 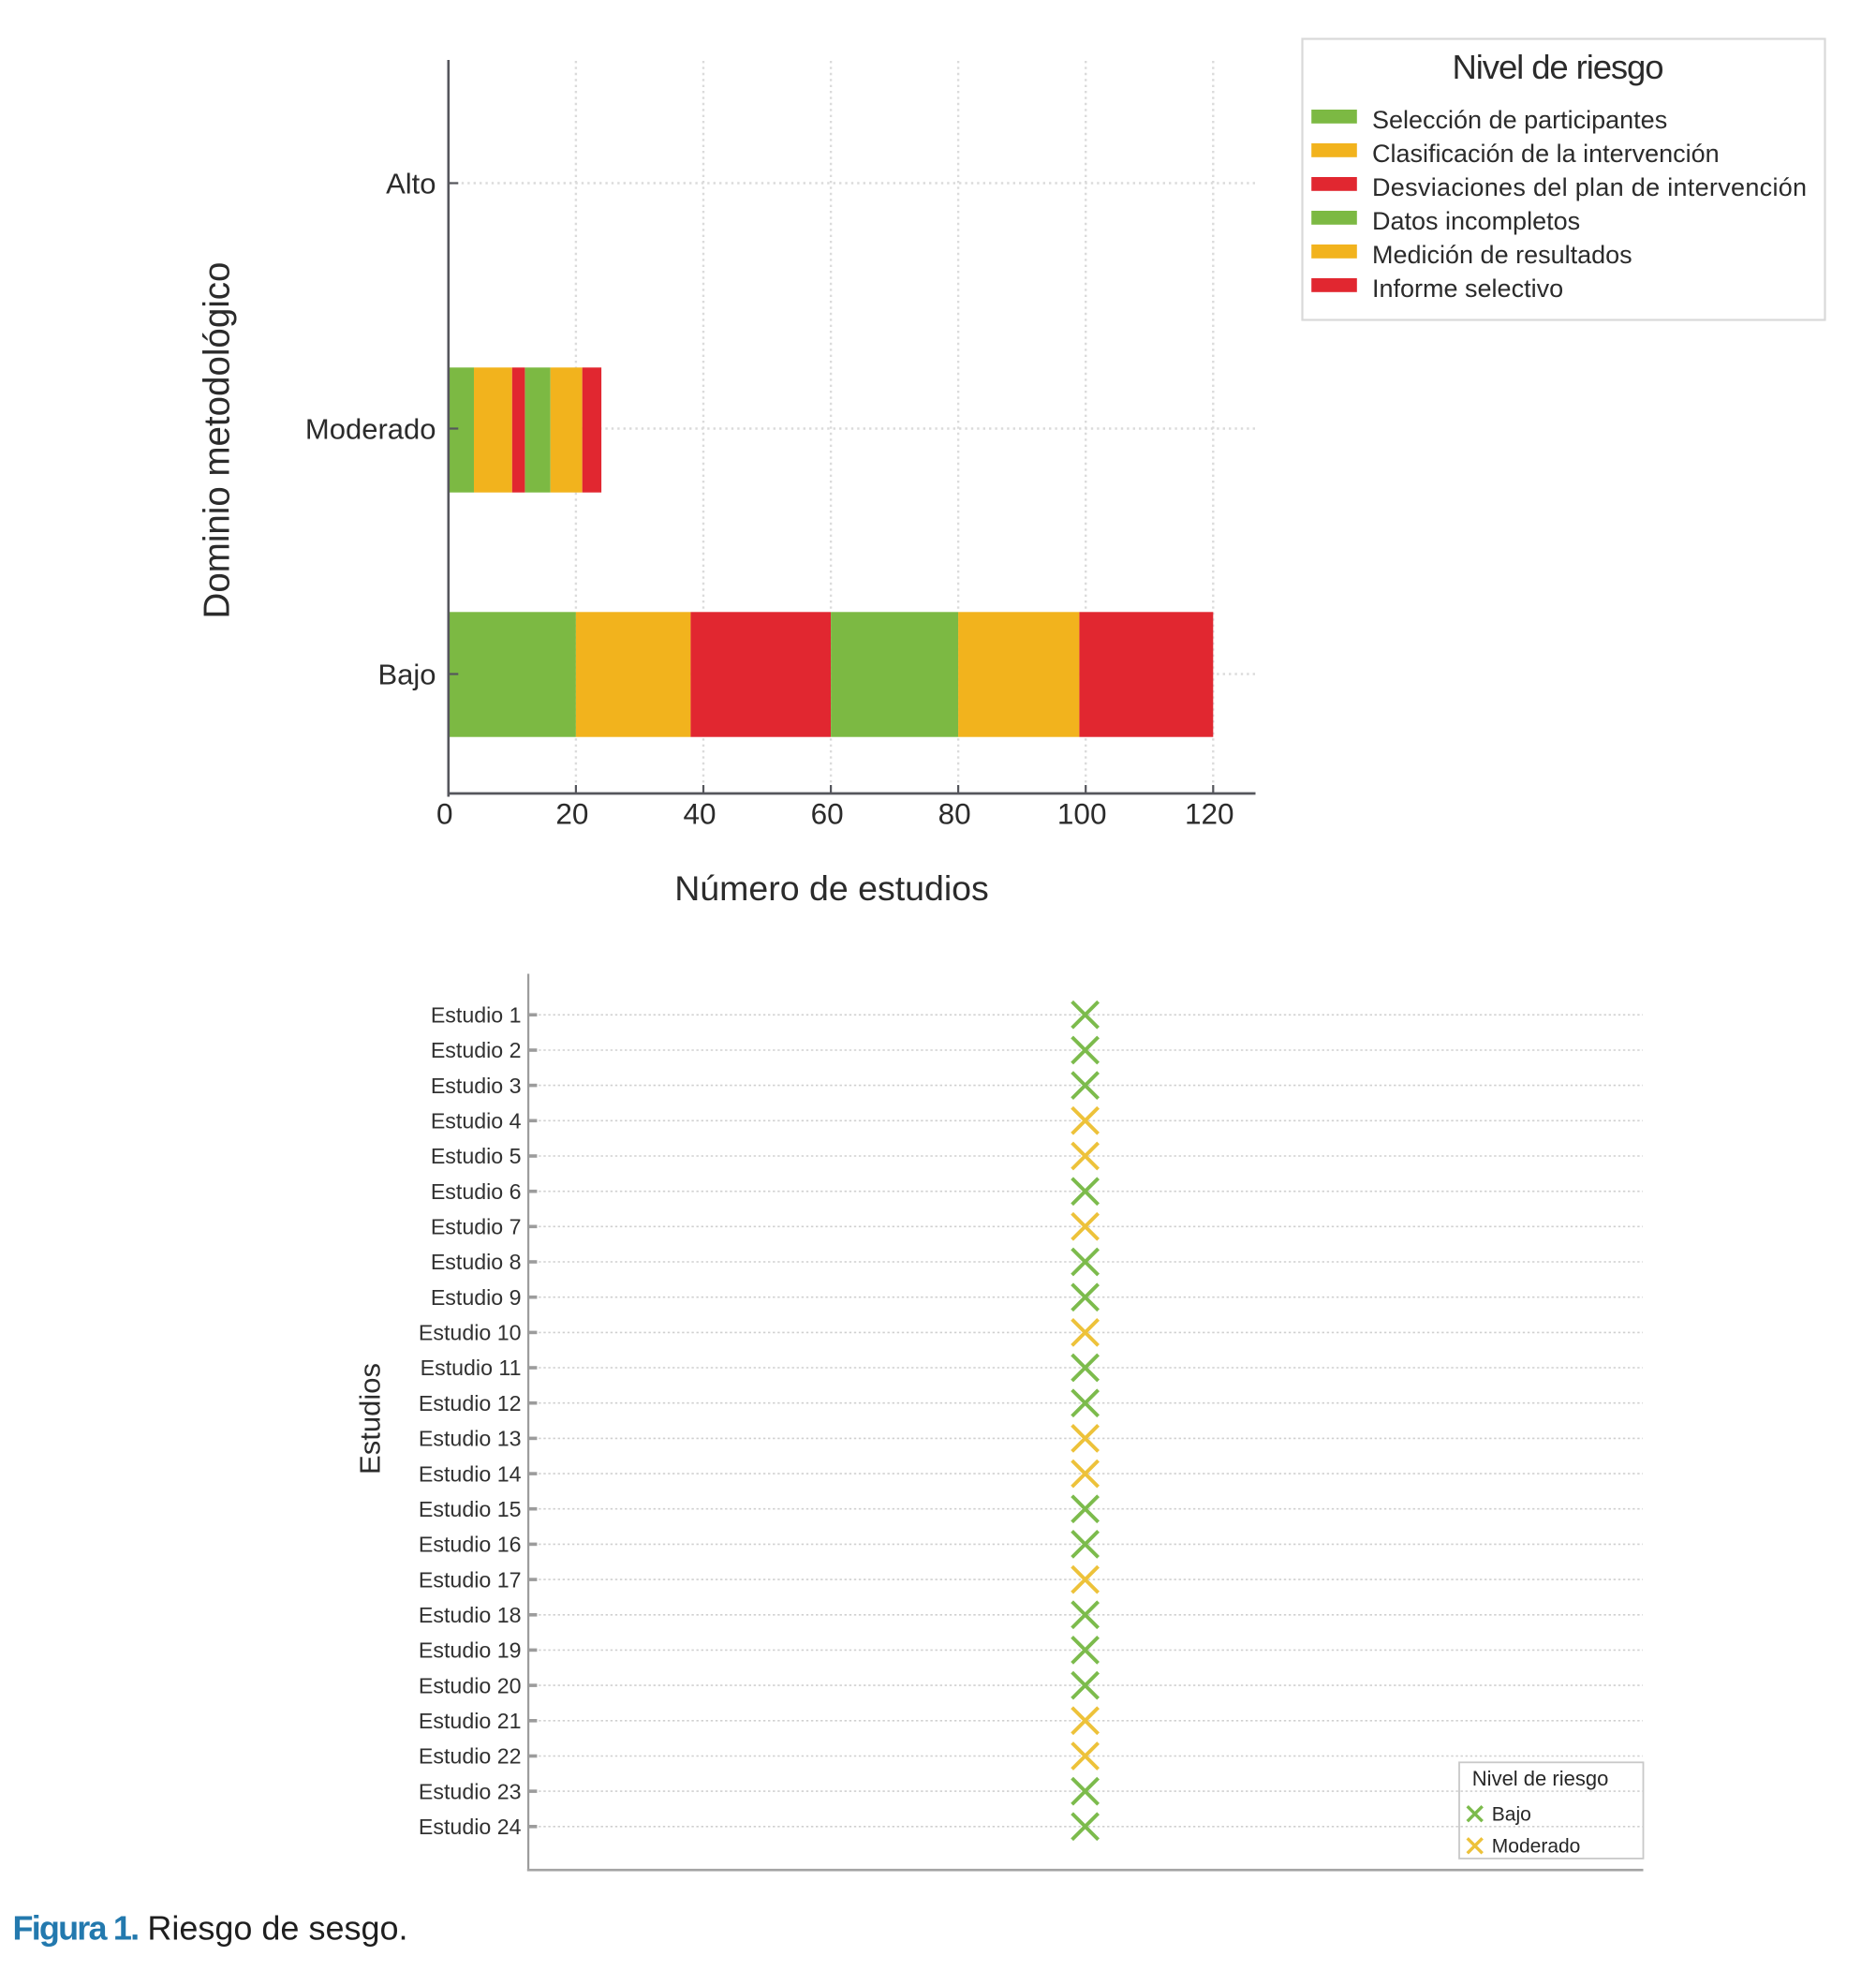 I want to click on svg-text: Estudio 23, so click(x=470, y=1791).